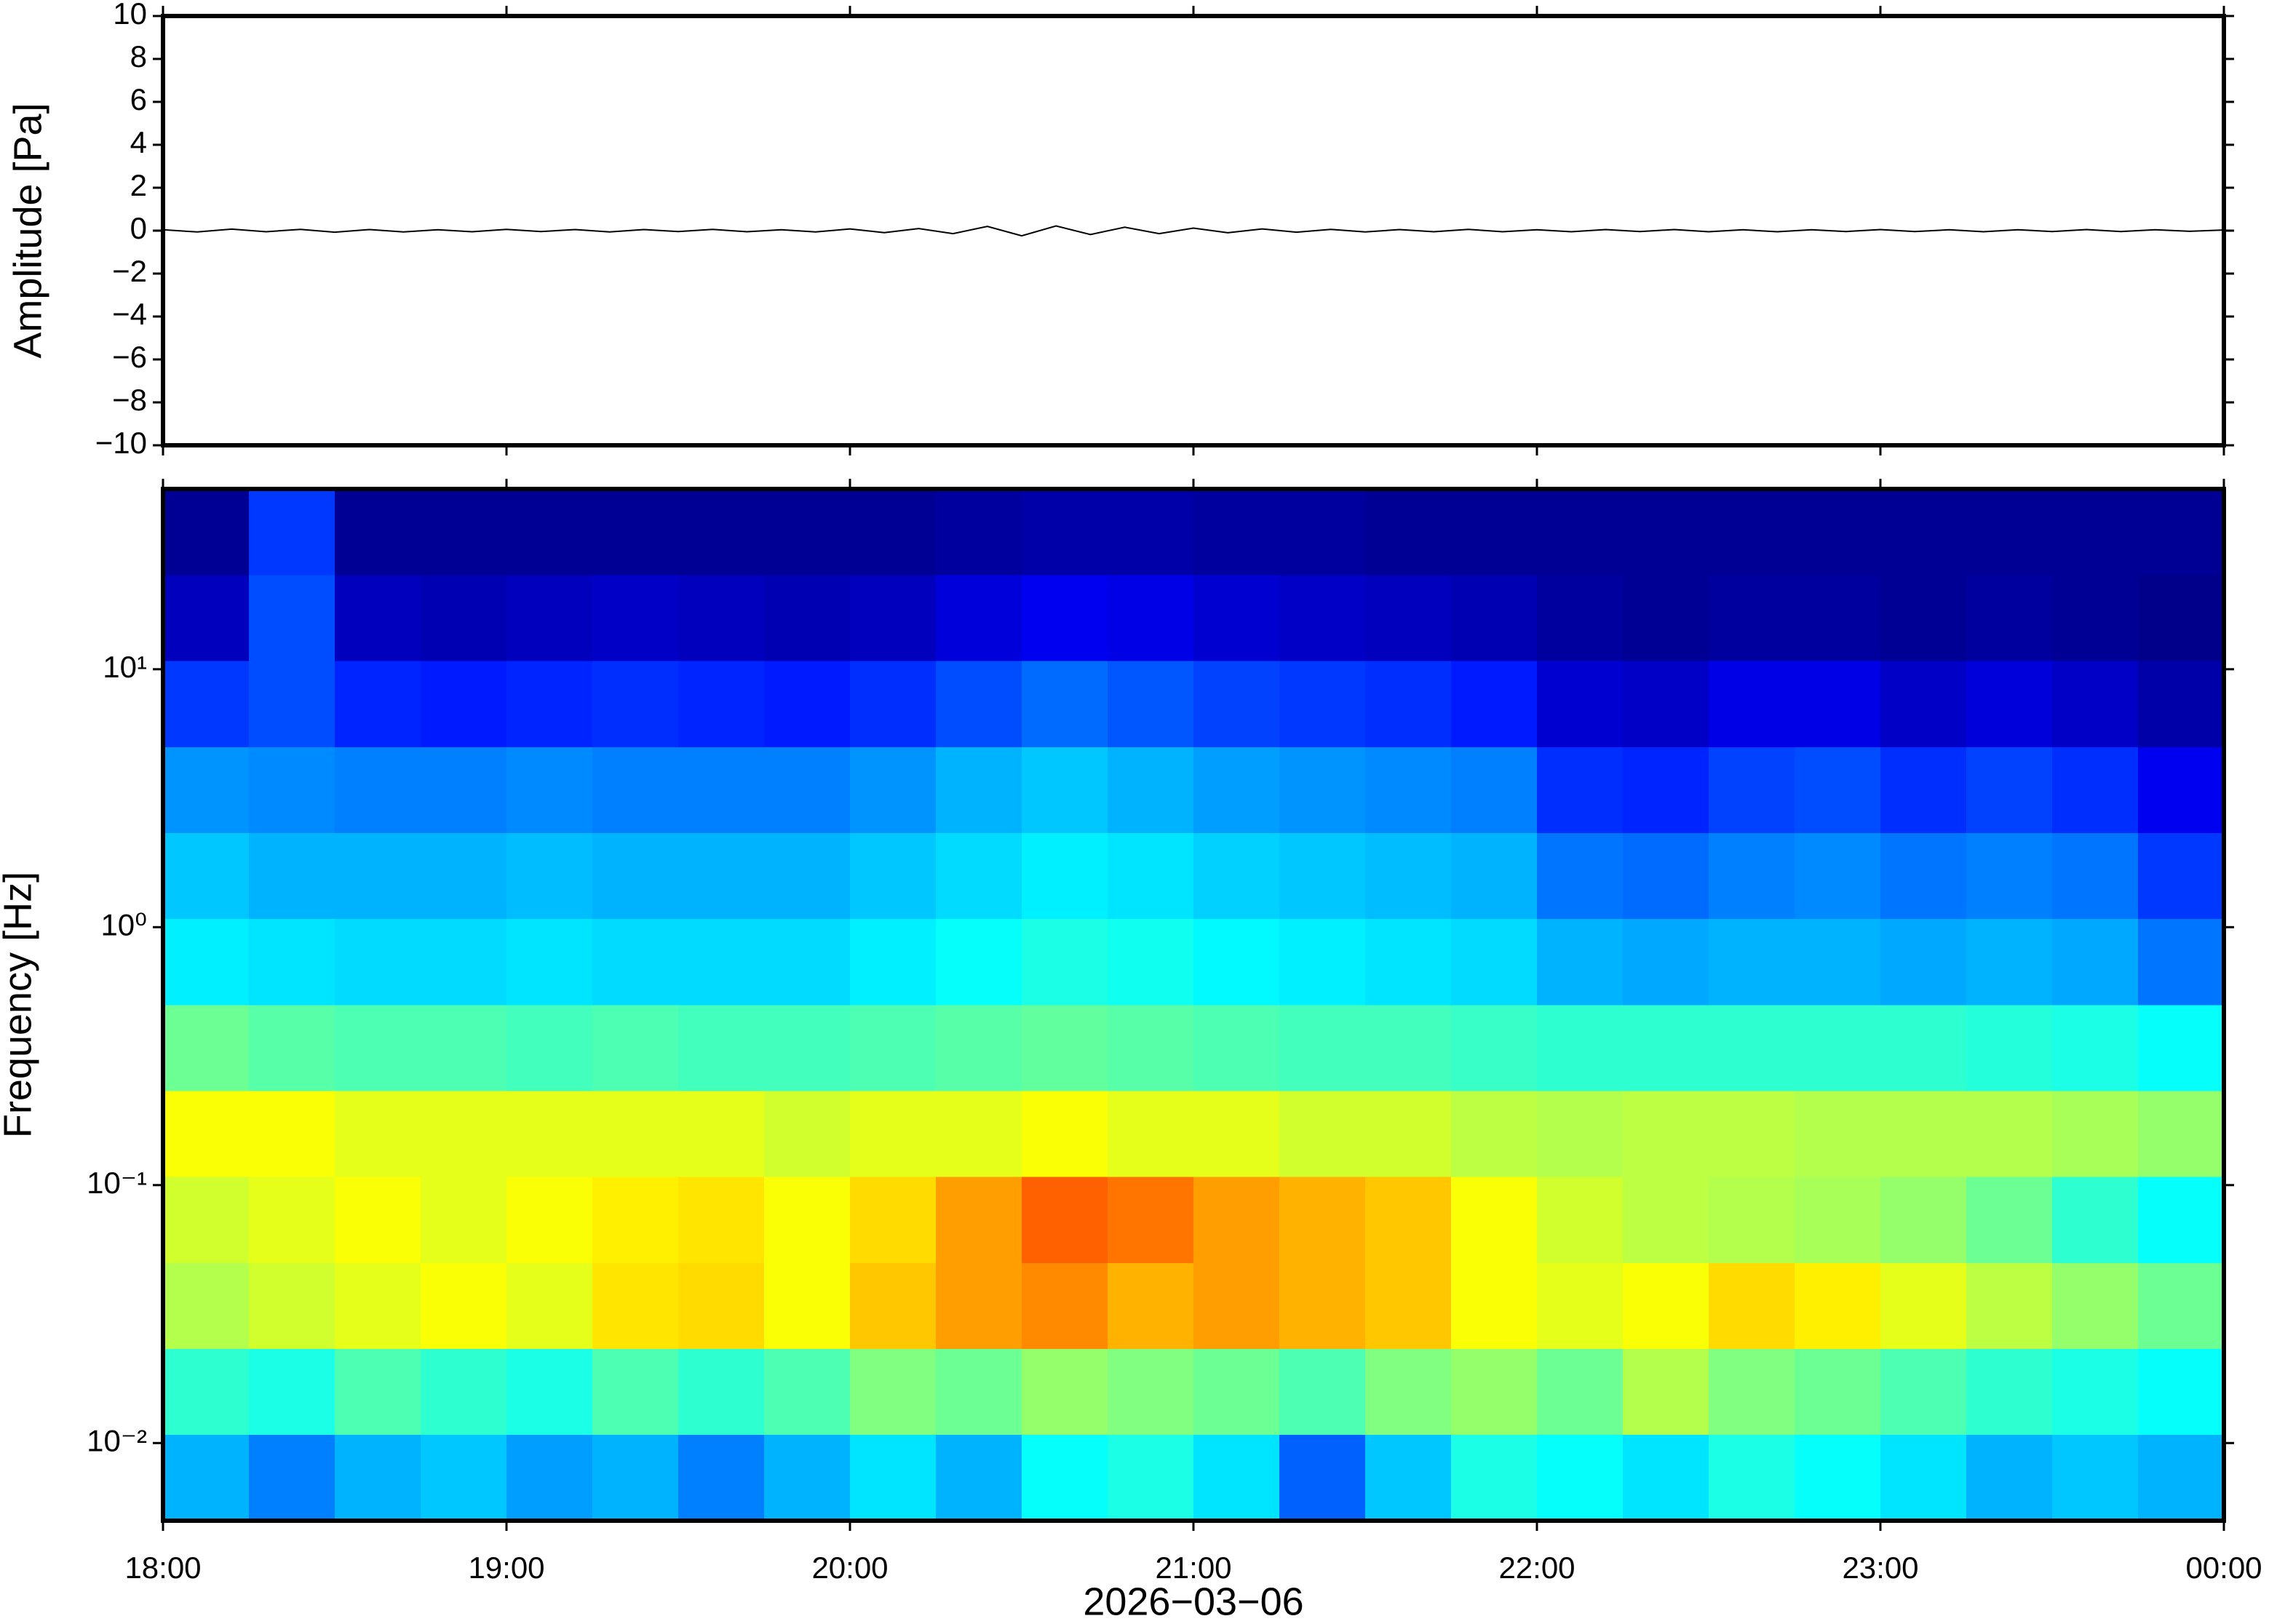 This screenshot has height=1624, width=2269. What do you see at coordinates (1880, 1568) in the screenshot?
I see `x-tick-label: 23:00` at bounding box center [1880, 1568].